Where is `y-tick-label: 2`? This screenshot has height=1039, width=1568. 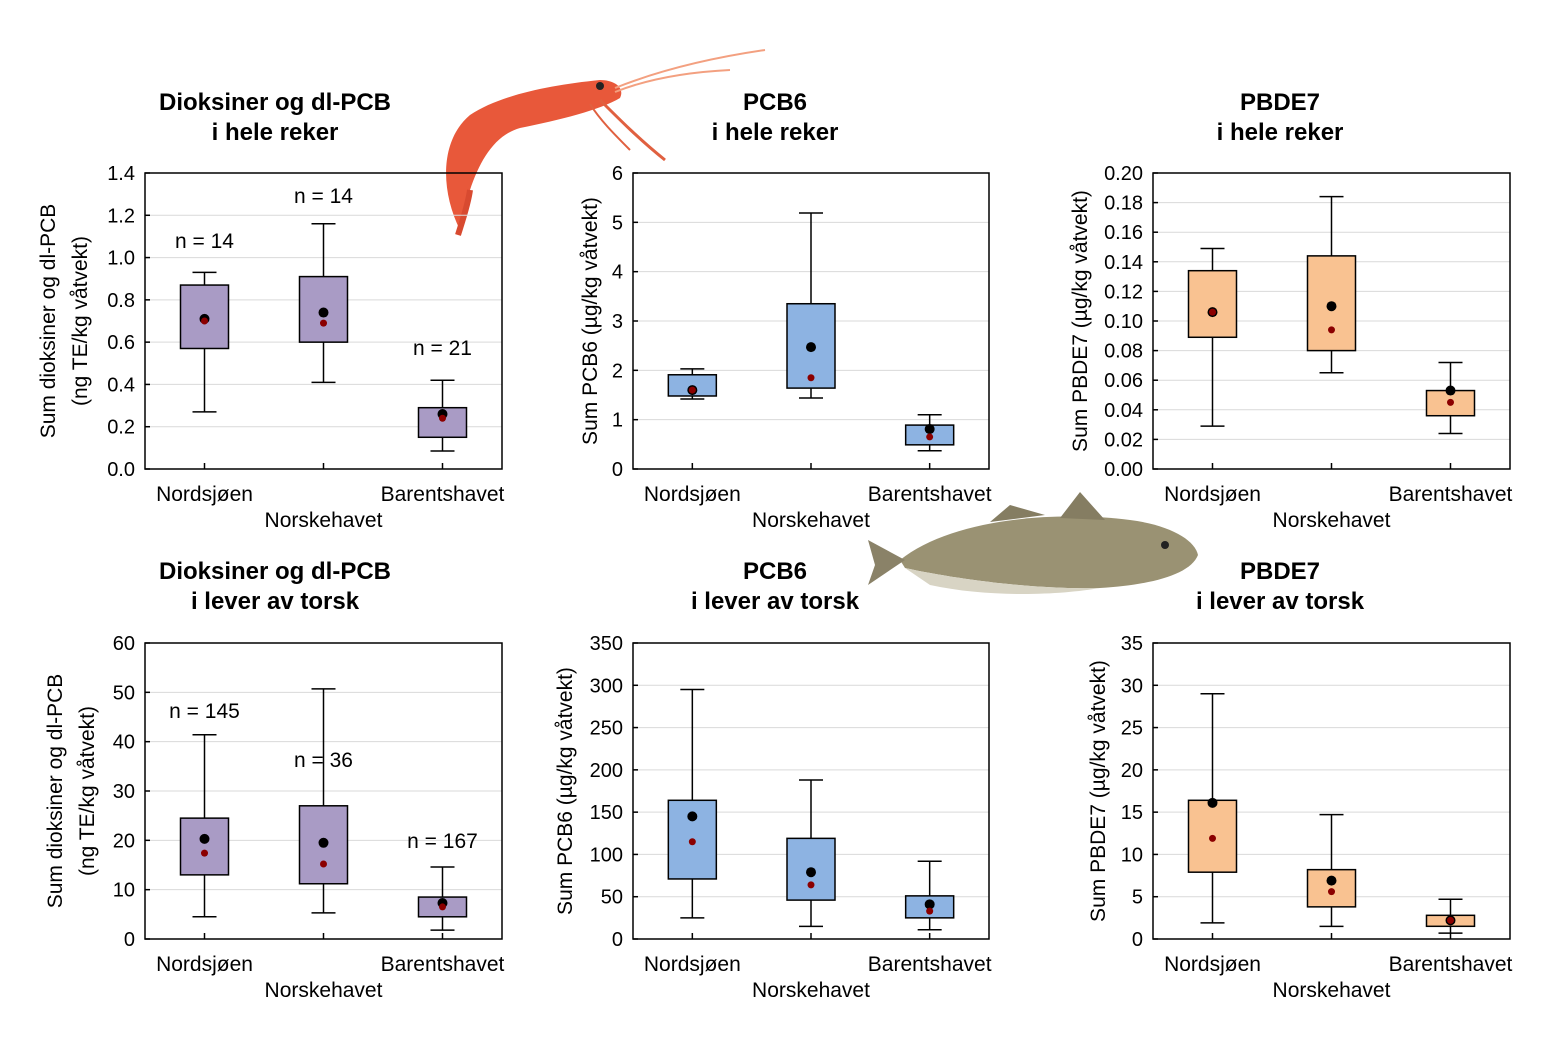 y-tick-label: 2 is located at coordinates (617, 371).